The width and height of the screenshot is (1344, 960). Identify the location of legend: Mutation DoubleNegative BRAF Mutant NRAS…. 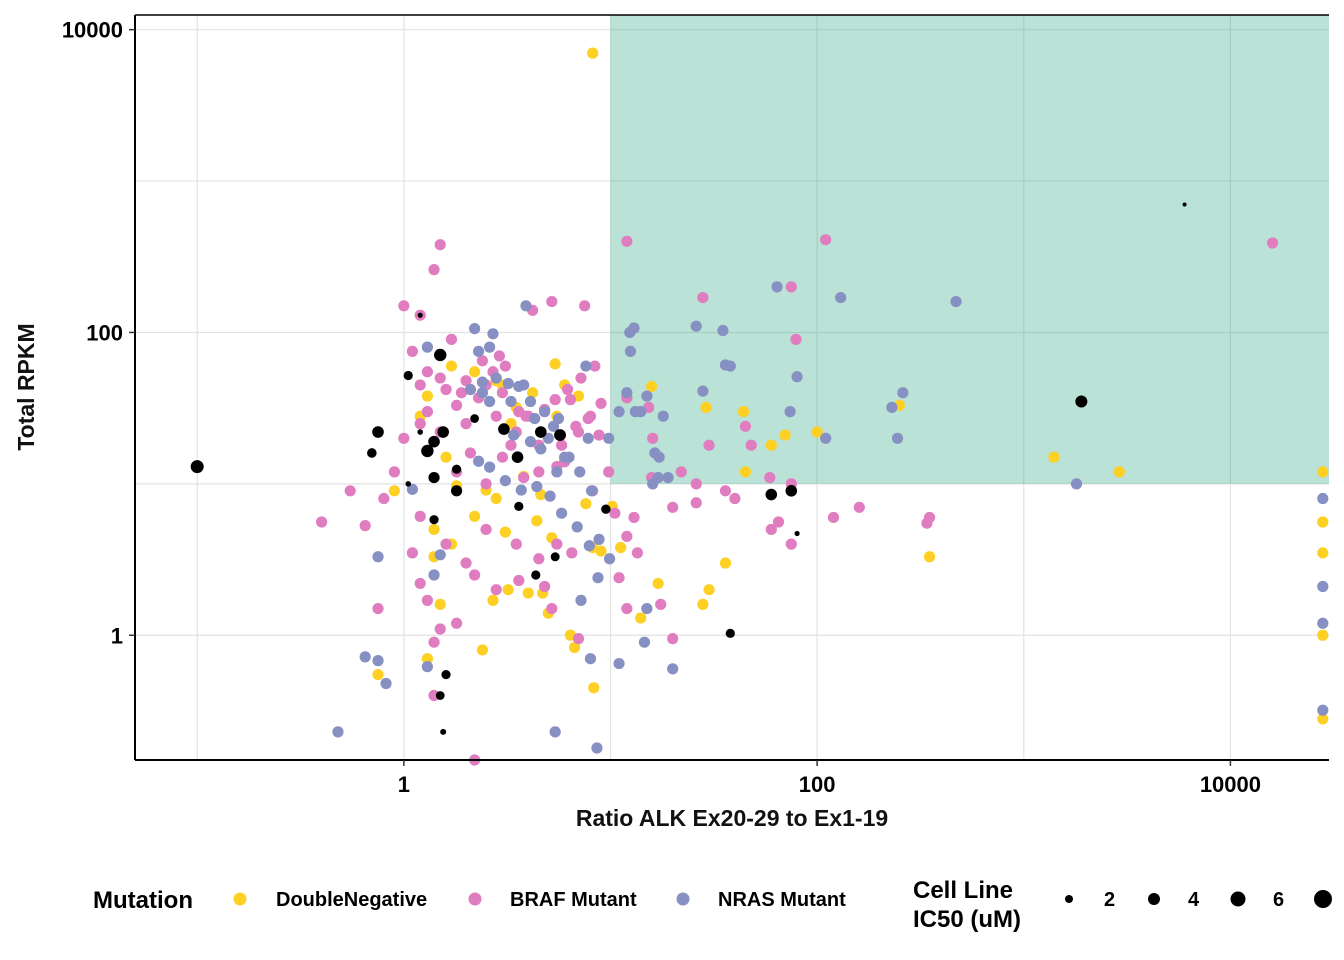
(712, 905).